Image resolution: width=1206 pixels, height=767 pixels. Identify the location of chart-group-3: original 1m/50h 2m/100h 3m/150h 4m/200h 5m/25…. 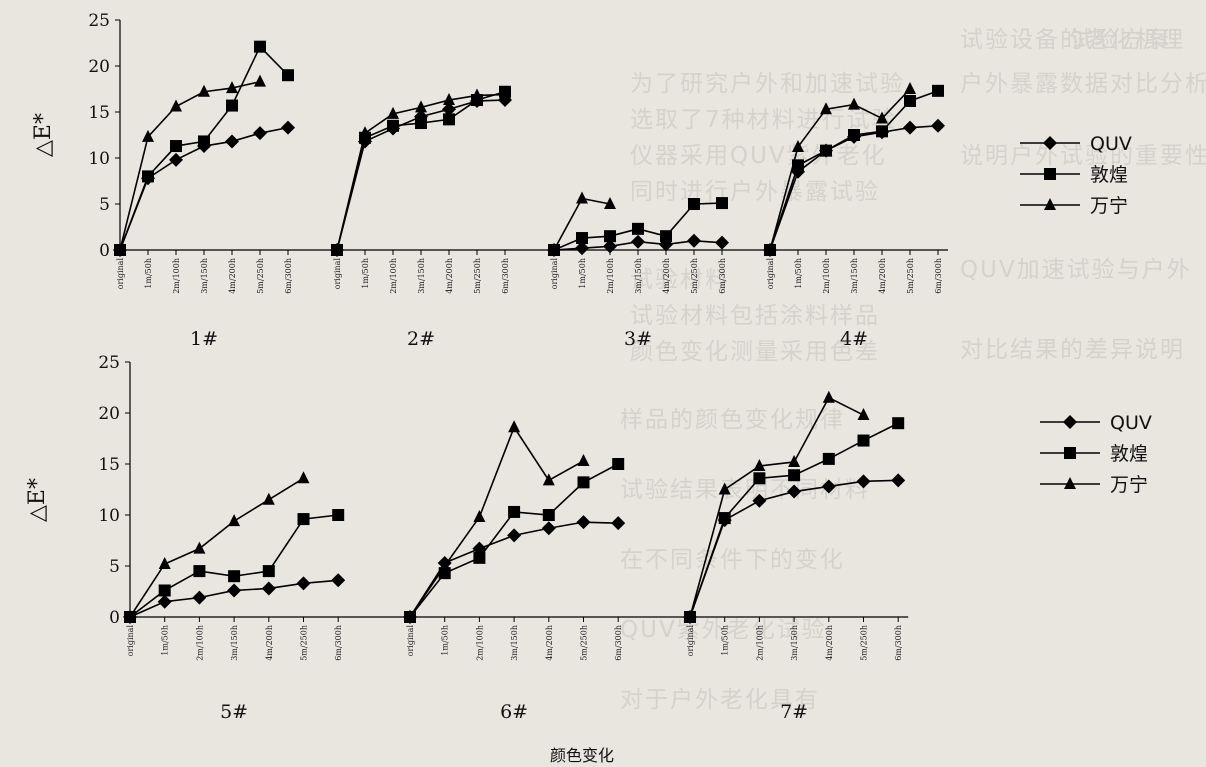
(794, 556).